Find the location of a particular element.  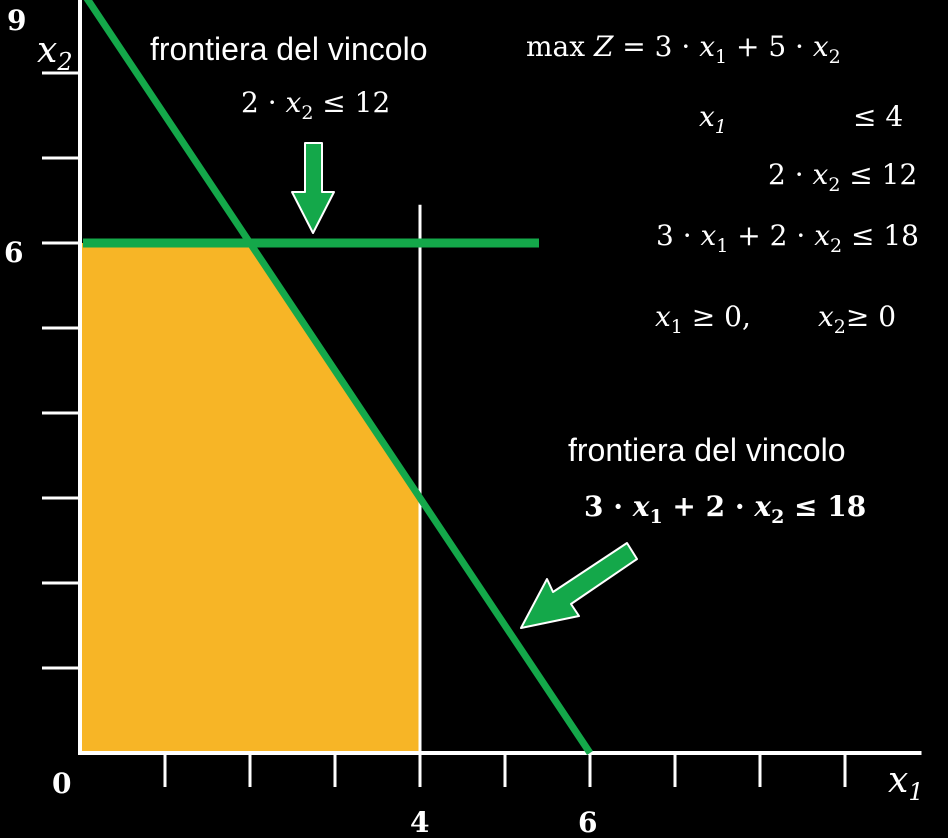

constraint-1-rhs: ≤ 4 is located at coordinates (878, 116).